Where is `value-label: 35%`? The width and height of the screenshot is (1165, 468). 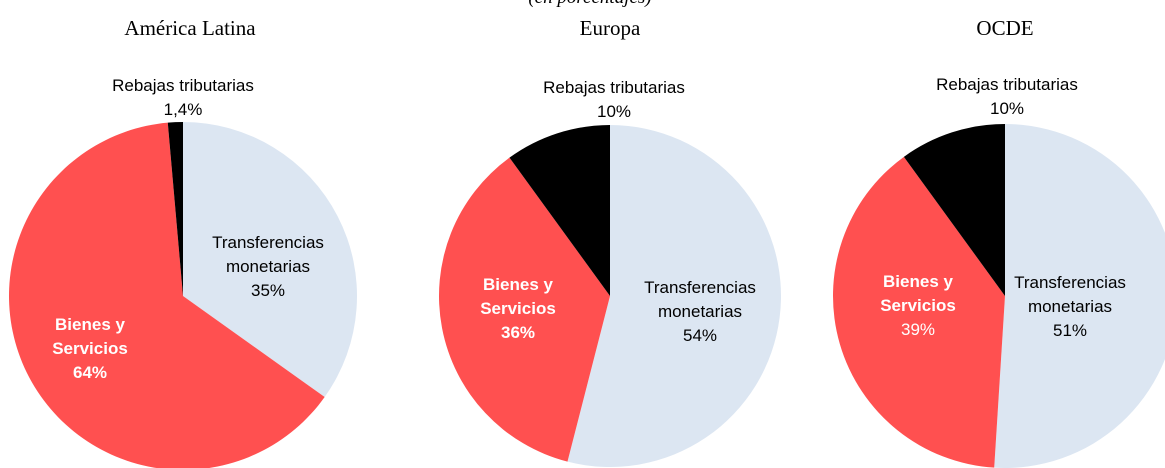
value-label: 35% is located at coordinates (268, 290).